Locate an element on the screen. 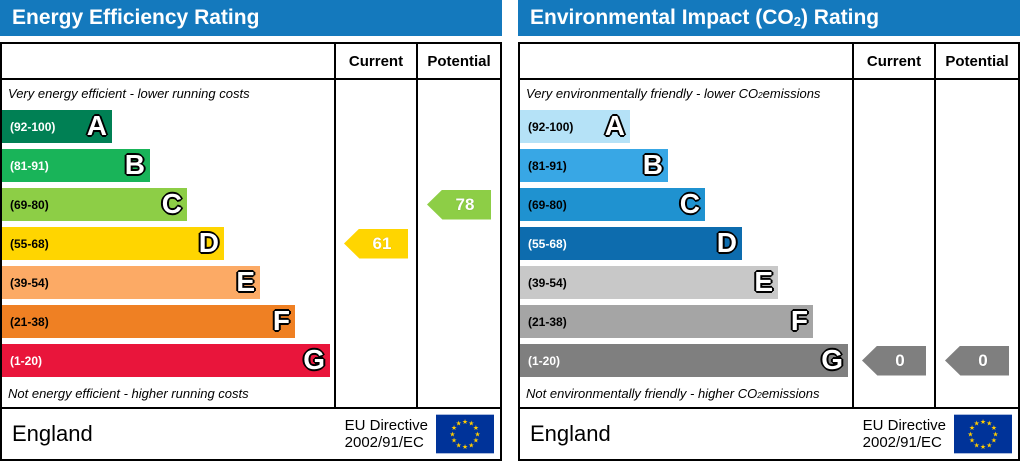 The image size is (1020, 464). band-row-f: (21-38) F is located at coordinates (251, 321).